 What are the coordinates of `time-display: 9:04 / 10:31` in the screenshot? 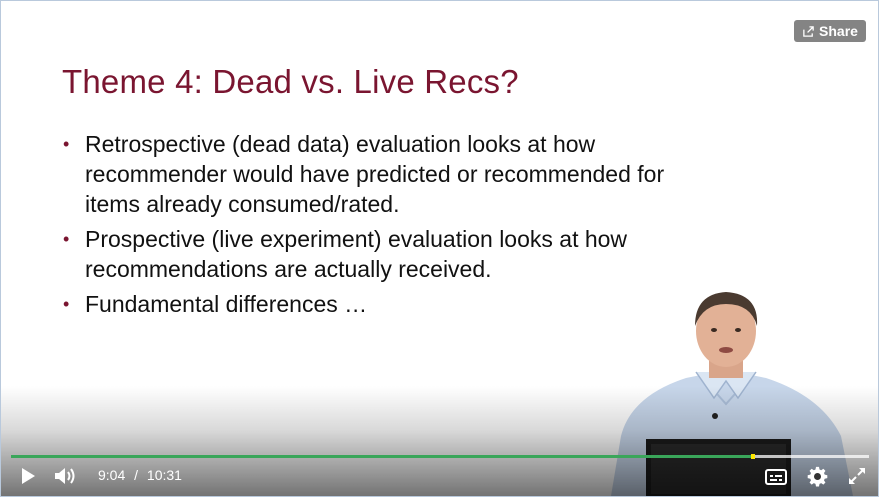 It's located at (140, 475).